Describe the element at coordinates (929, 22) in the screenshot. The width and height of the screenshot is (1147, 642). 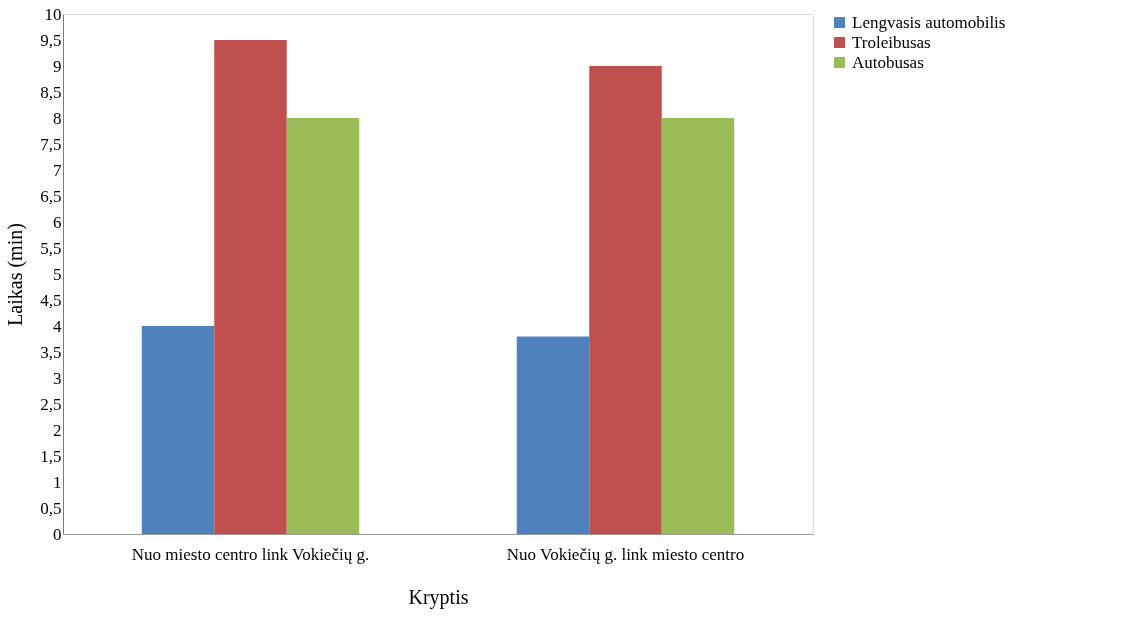
I see `legend-label: Lengvasis automobilis` at that location.